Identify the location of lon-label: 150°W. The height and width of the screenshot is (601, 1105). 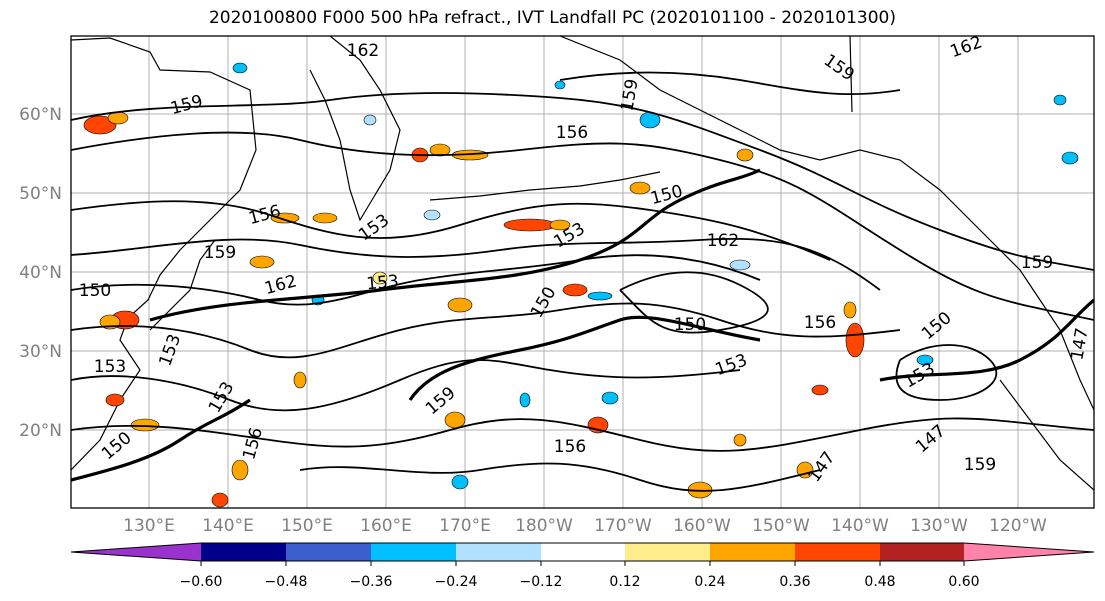
(781, 526).